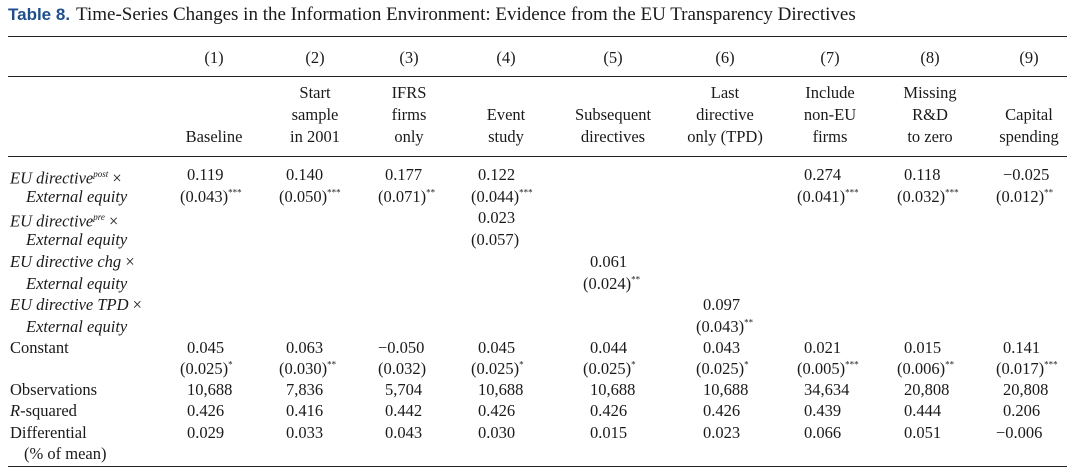 The height and width of the screenshot is (476, 1080). Describe the element at coordinates (64, 221) in the screenshot. I see `row-label-pre: EU directivepre ×` at that location.